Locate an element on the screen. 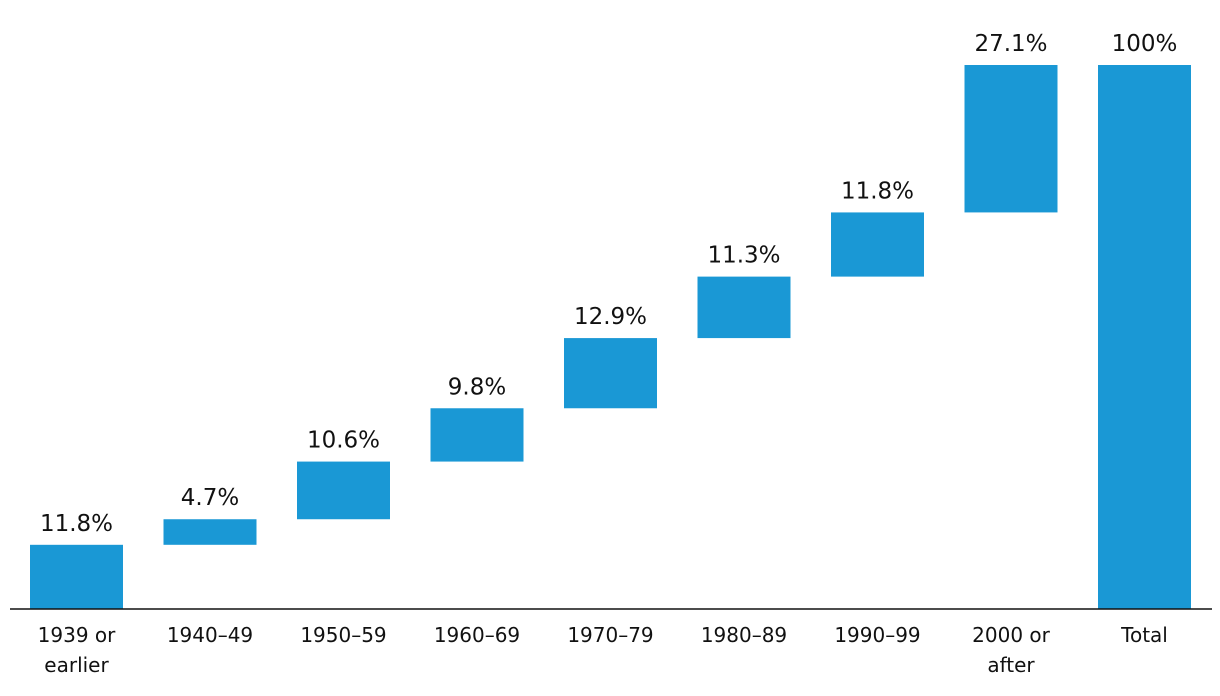  x-tick-label-6-line-0: 1990–99 is located at coordinates (877, 635).